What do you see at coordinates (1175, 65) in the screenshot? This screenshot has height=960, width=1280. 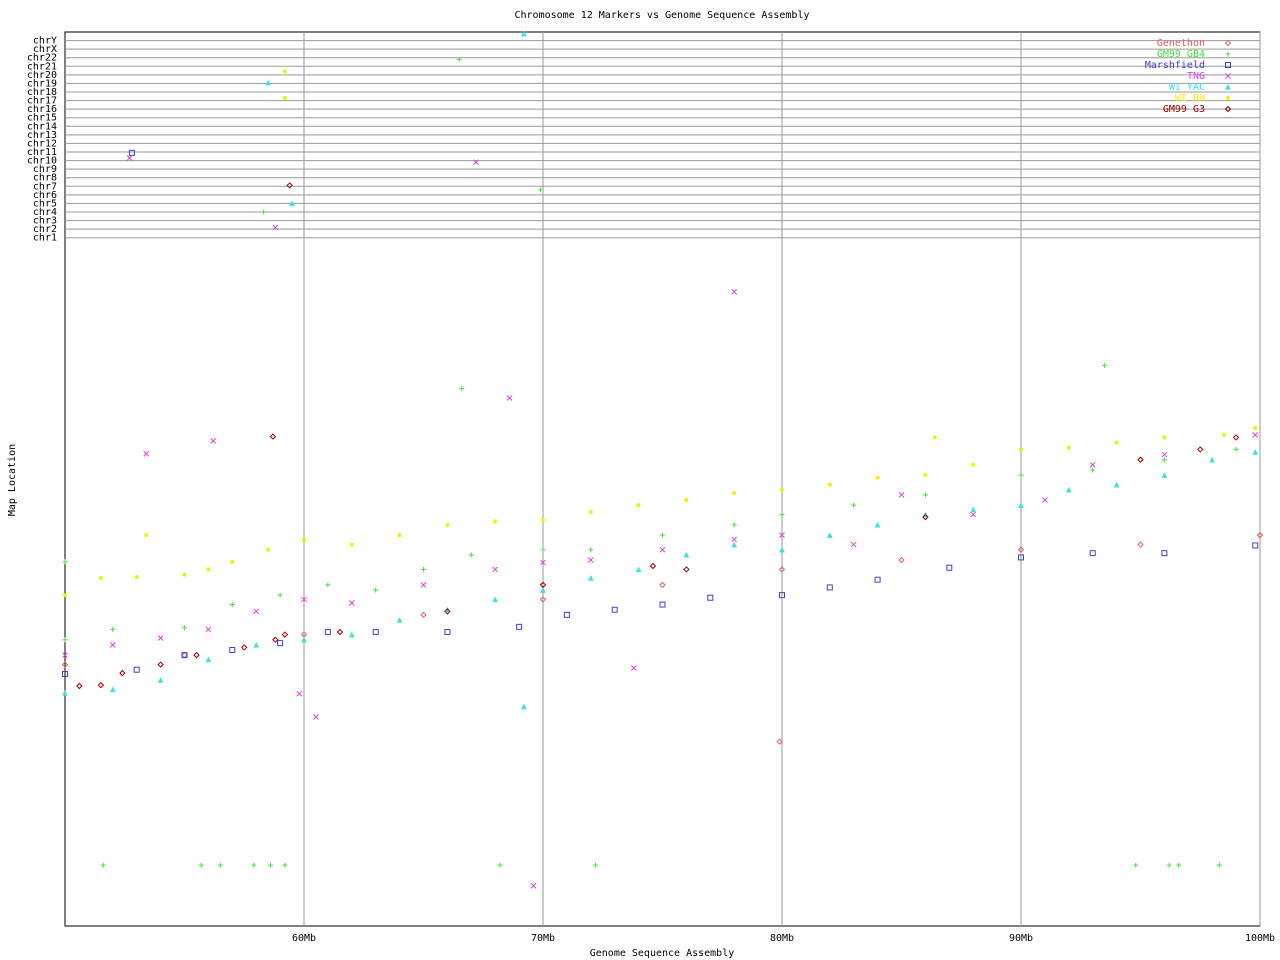 I see `legend-label: Marshfield` at bounding box center [1175, 65].